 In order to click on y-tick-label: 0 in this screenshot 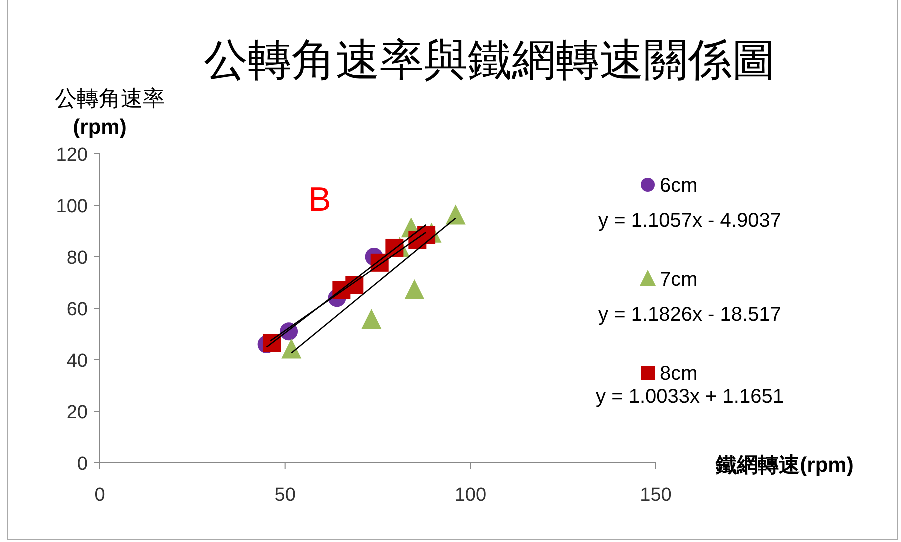, I will do `click(82, 464)`.